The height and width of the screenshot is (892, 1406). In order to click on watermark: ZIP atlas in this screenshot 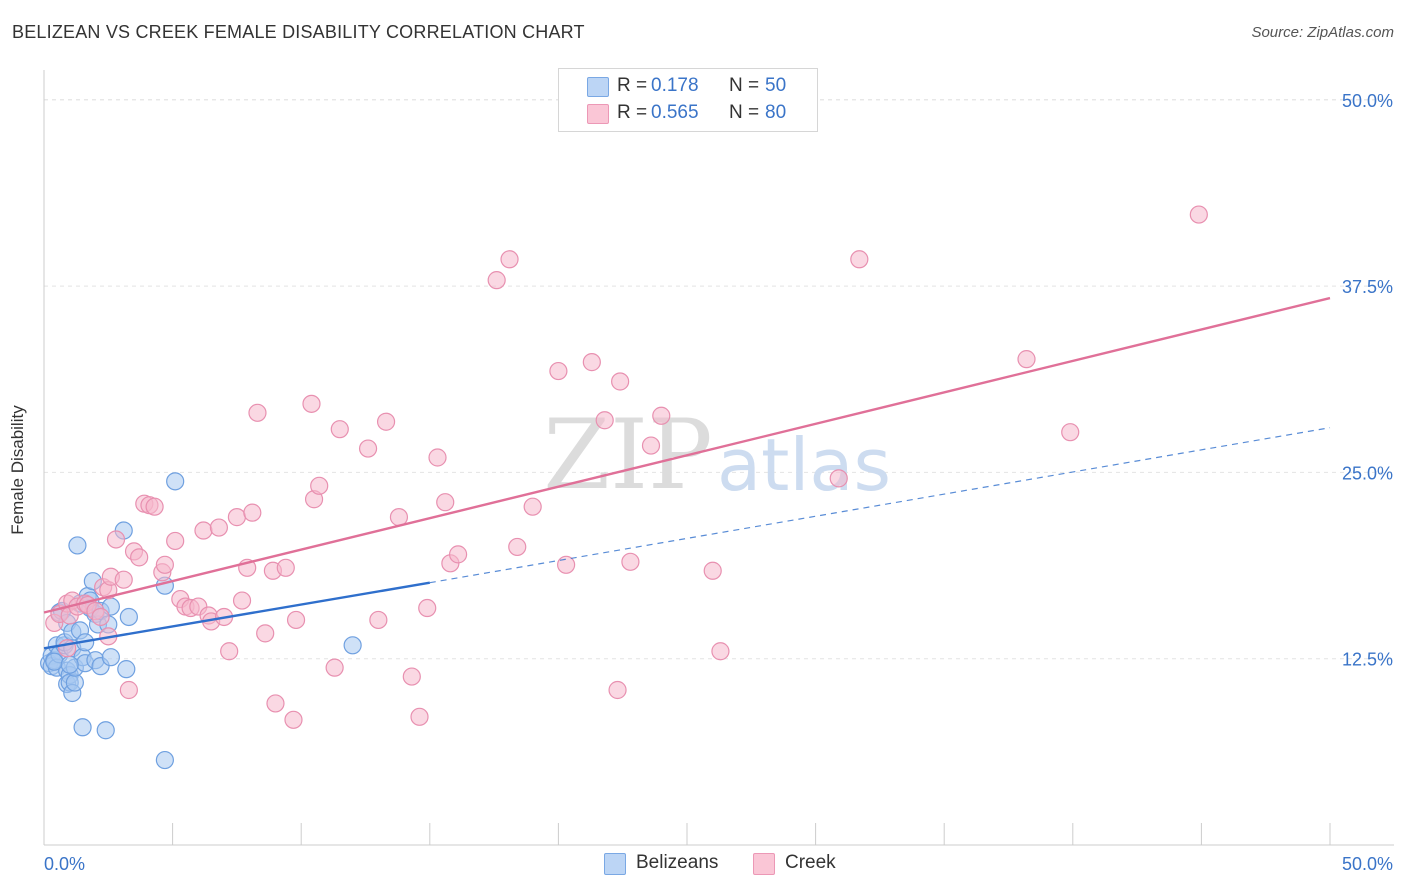, I will do `click(717, 455)`.